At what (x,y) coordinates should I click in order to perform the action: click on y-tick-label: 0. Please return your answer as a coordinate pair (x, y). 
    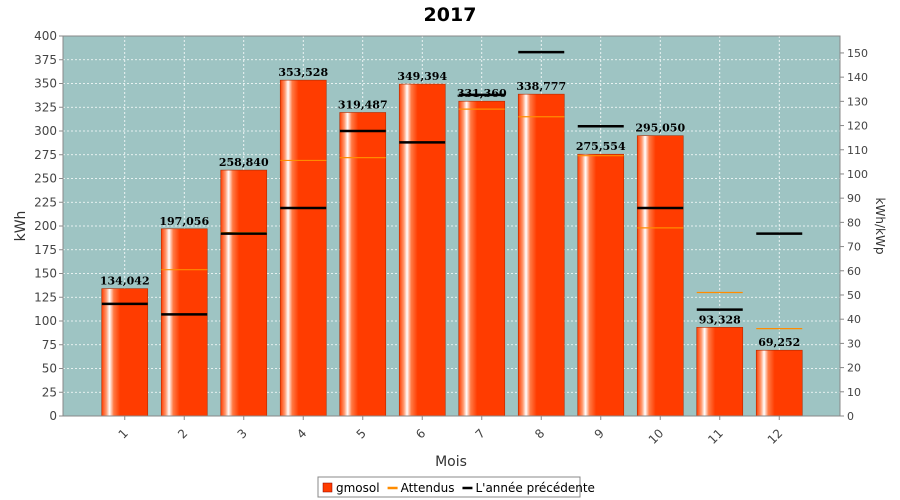
    Looking at the image, I should click on (53, 416).